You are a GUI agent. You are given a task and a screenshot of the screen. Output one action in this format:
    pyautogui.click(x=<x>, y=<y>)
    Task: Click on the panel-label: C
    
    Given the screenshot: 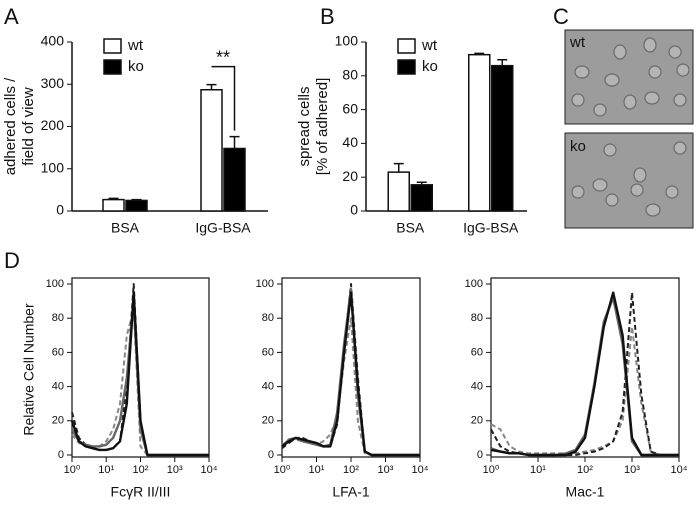 What is the action you would take?
    pyautogui.click(x=561, y=16)
    